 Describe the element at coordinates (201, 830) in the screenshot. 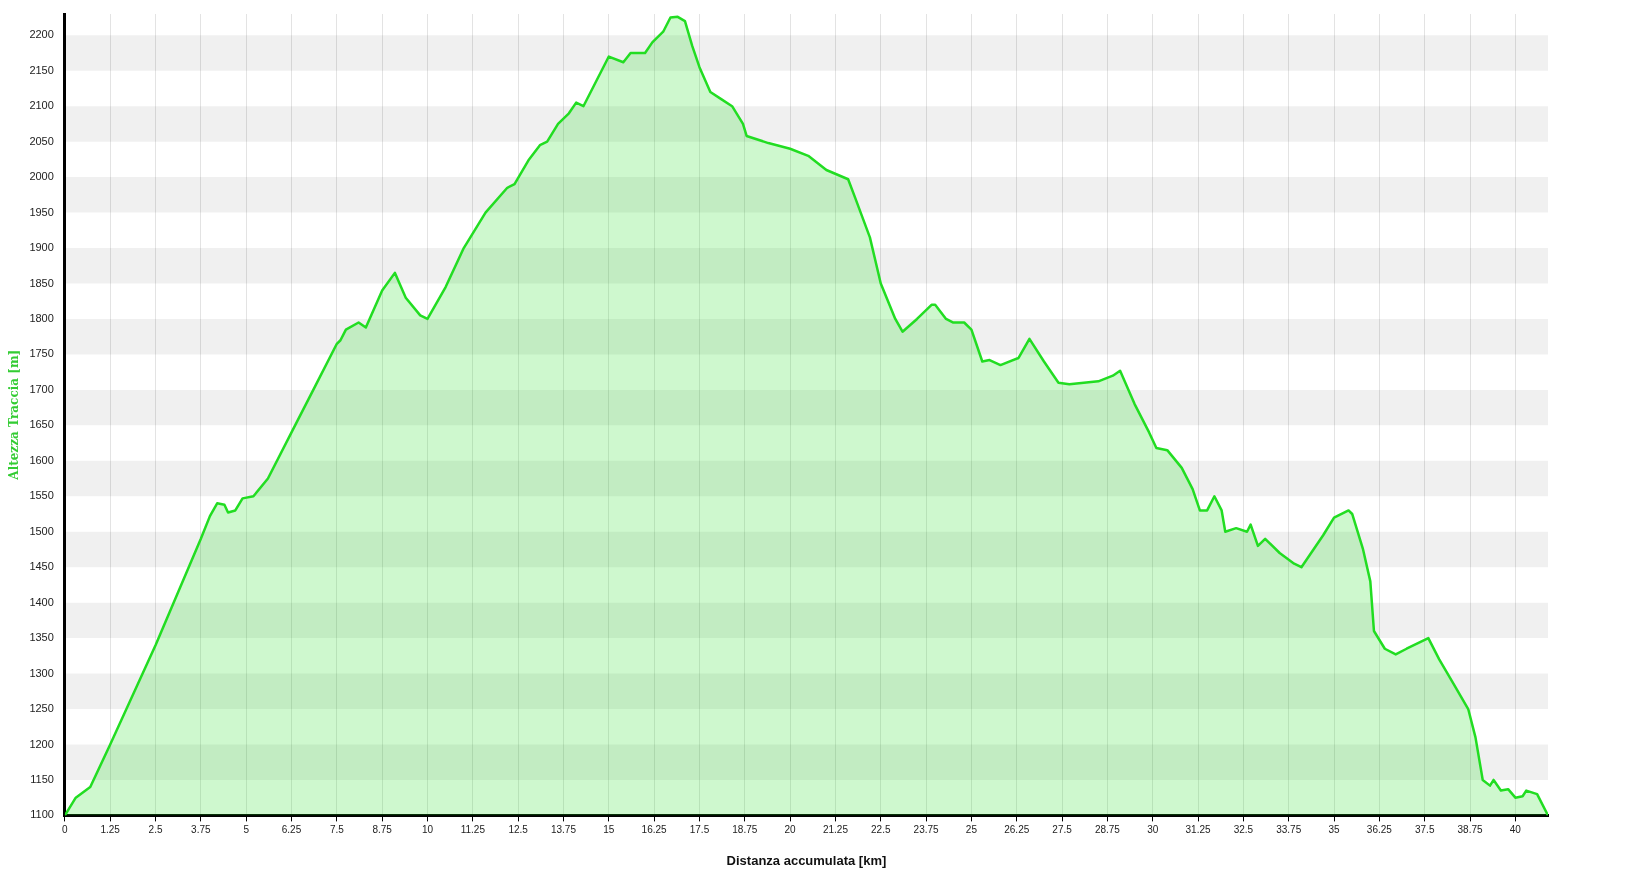

I see `x-tick-label: 3.75` at that location.